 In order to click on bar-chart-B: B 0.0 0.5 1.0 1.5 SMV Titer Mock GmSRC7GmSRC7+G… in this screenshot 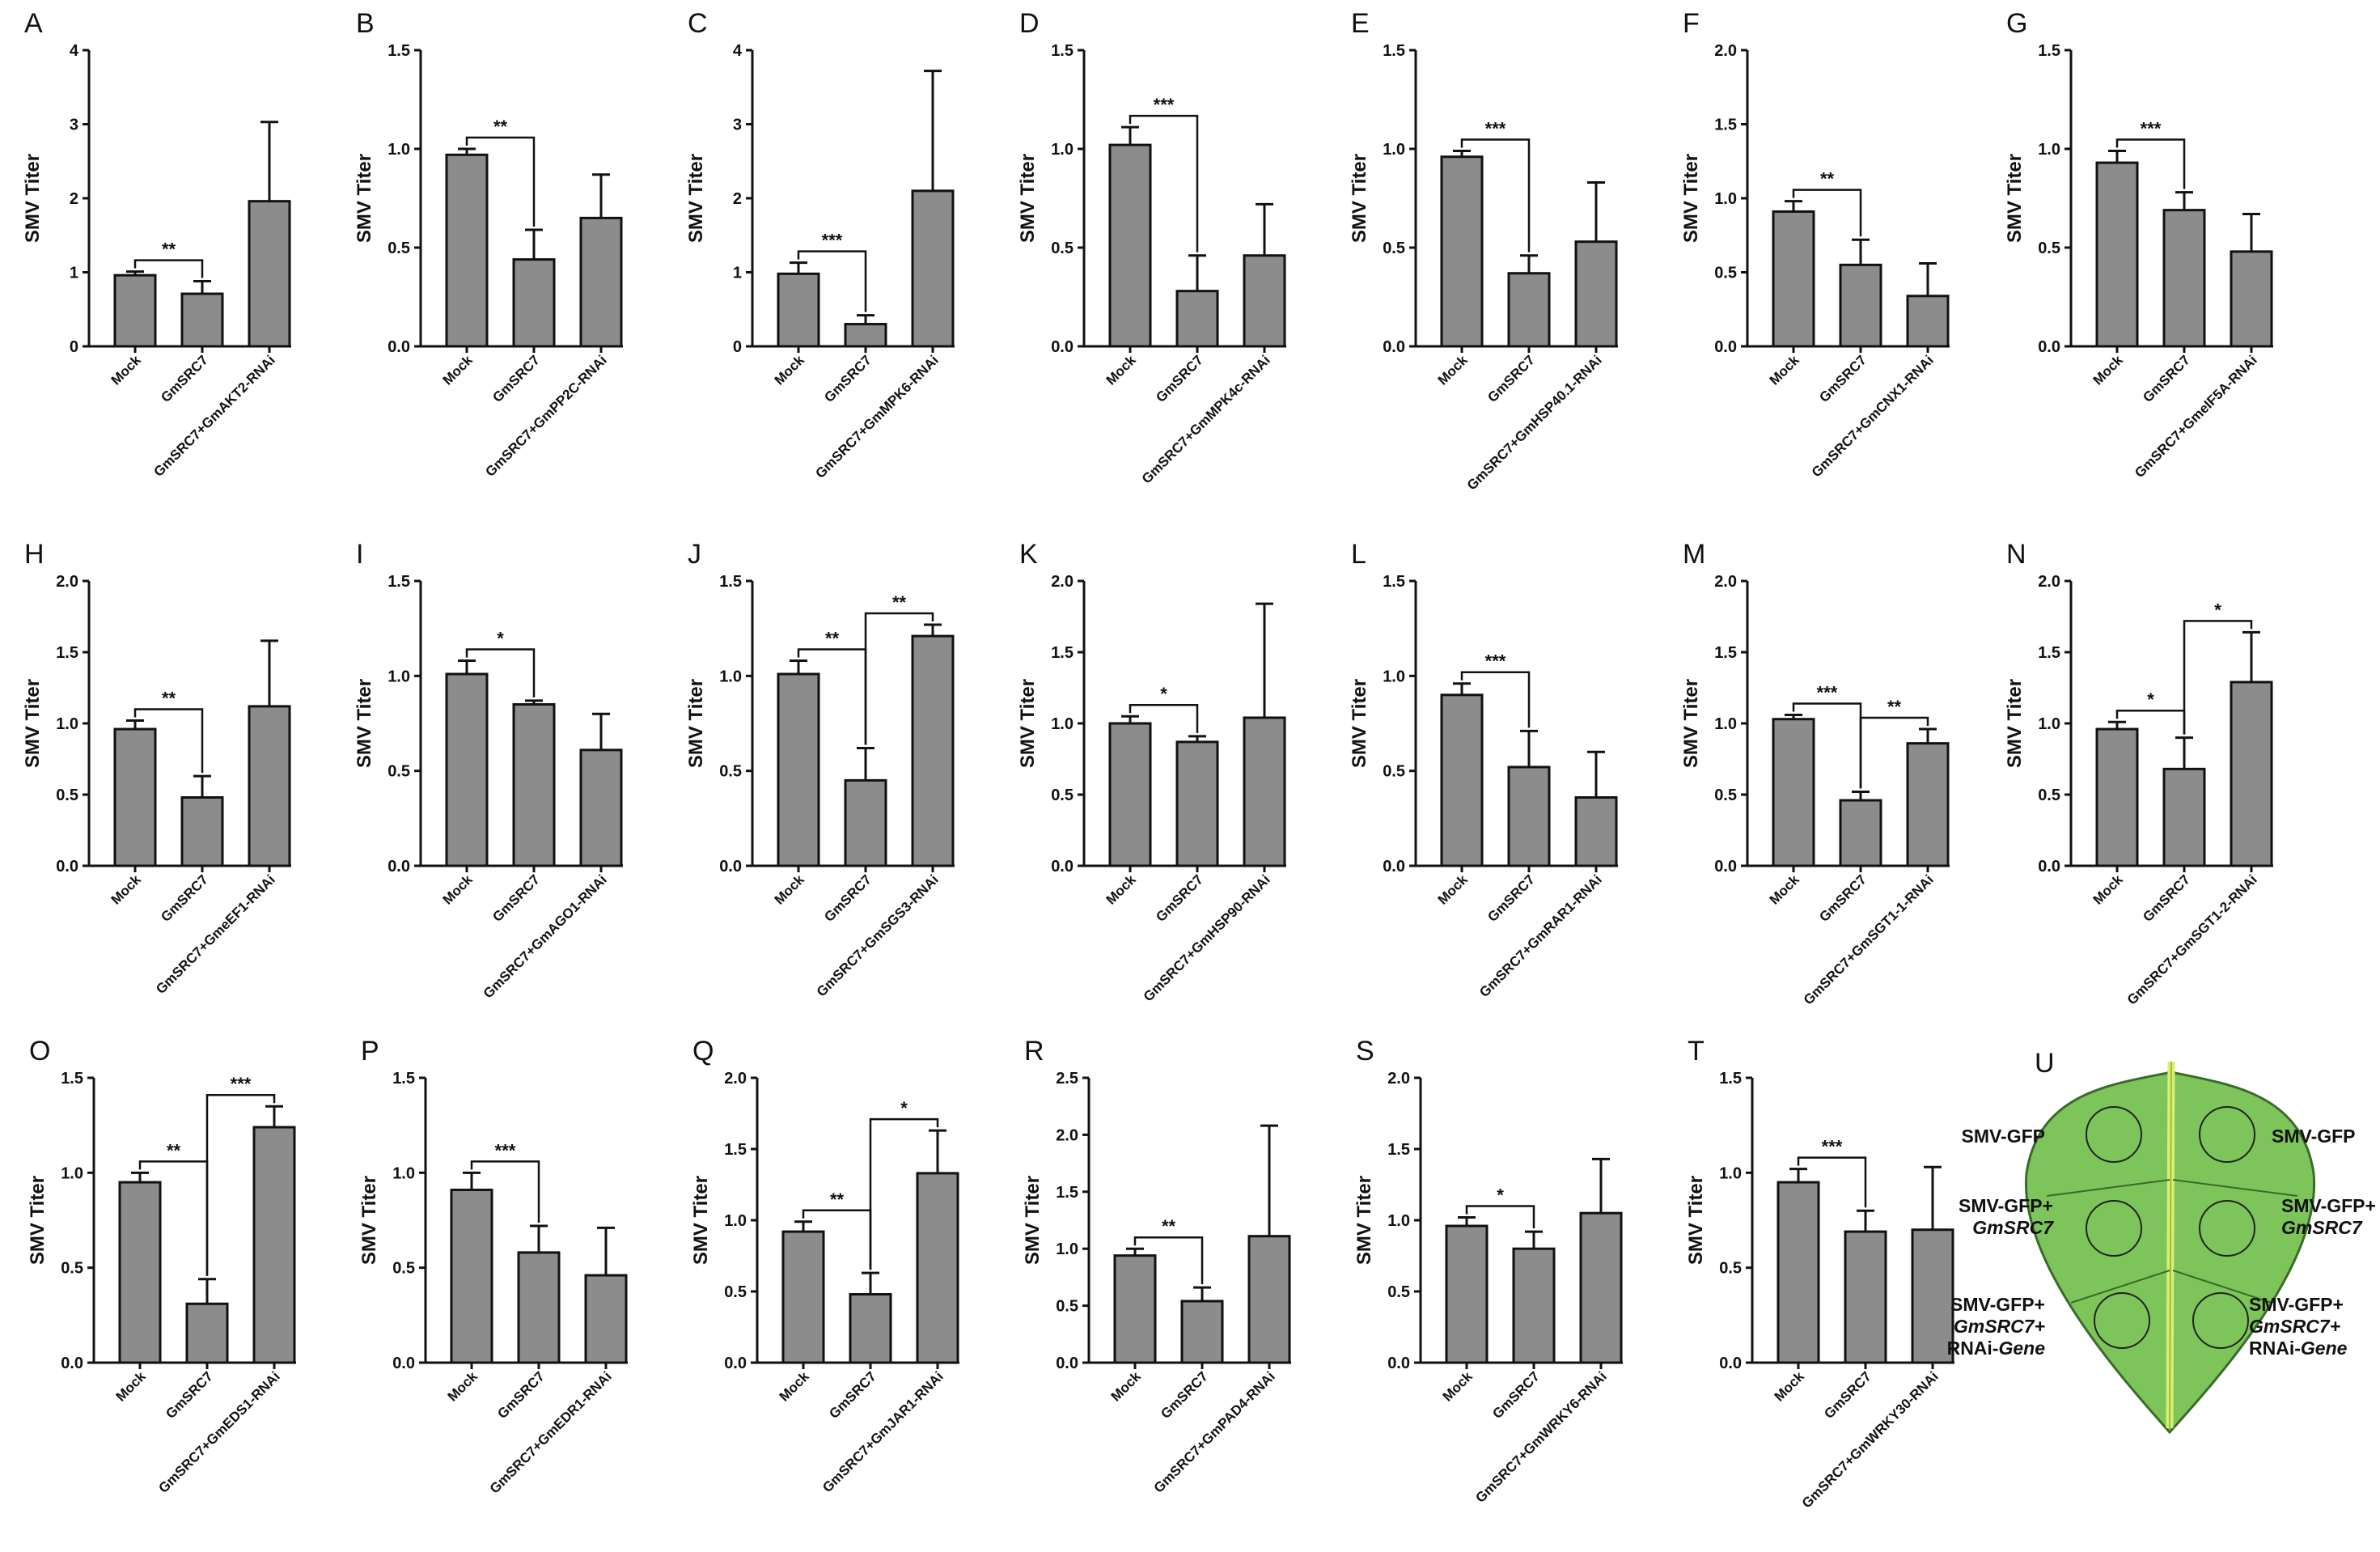, I will do `click(488, 244)`.